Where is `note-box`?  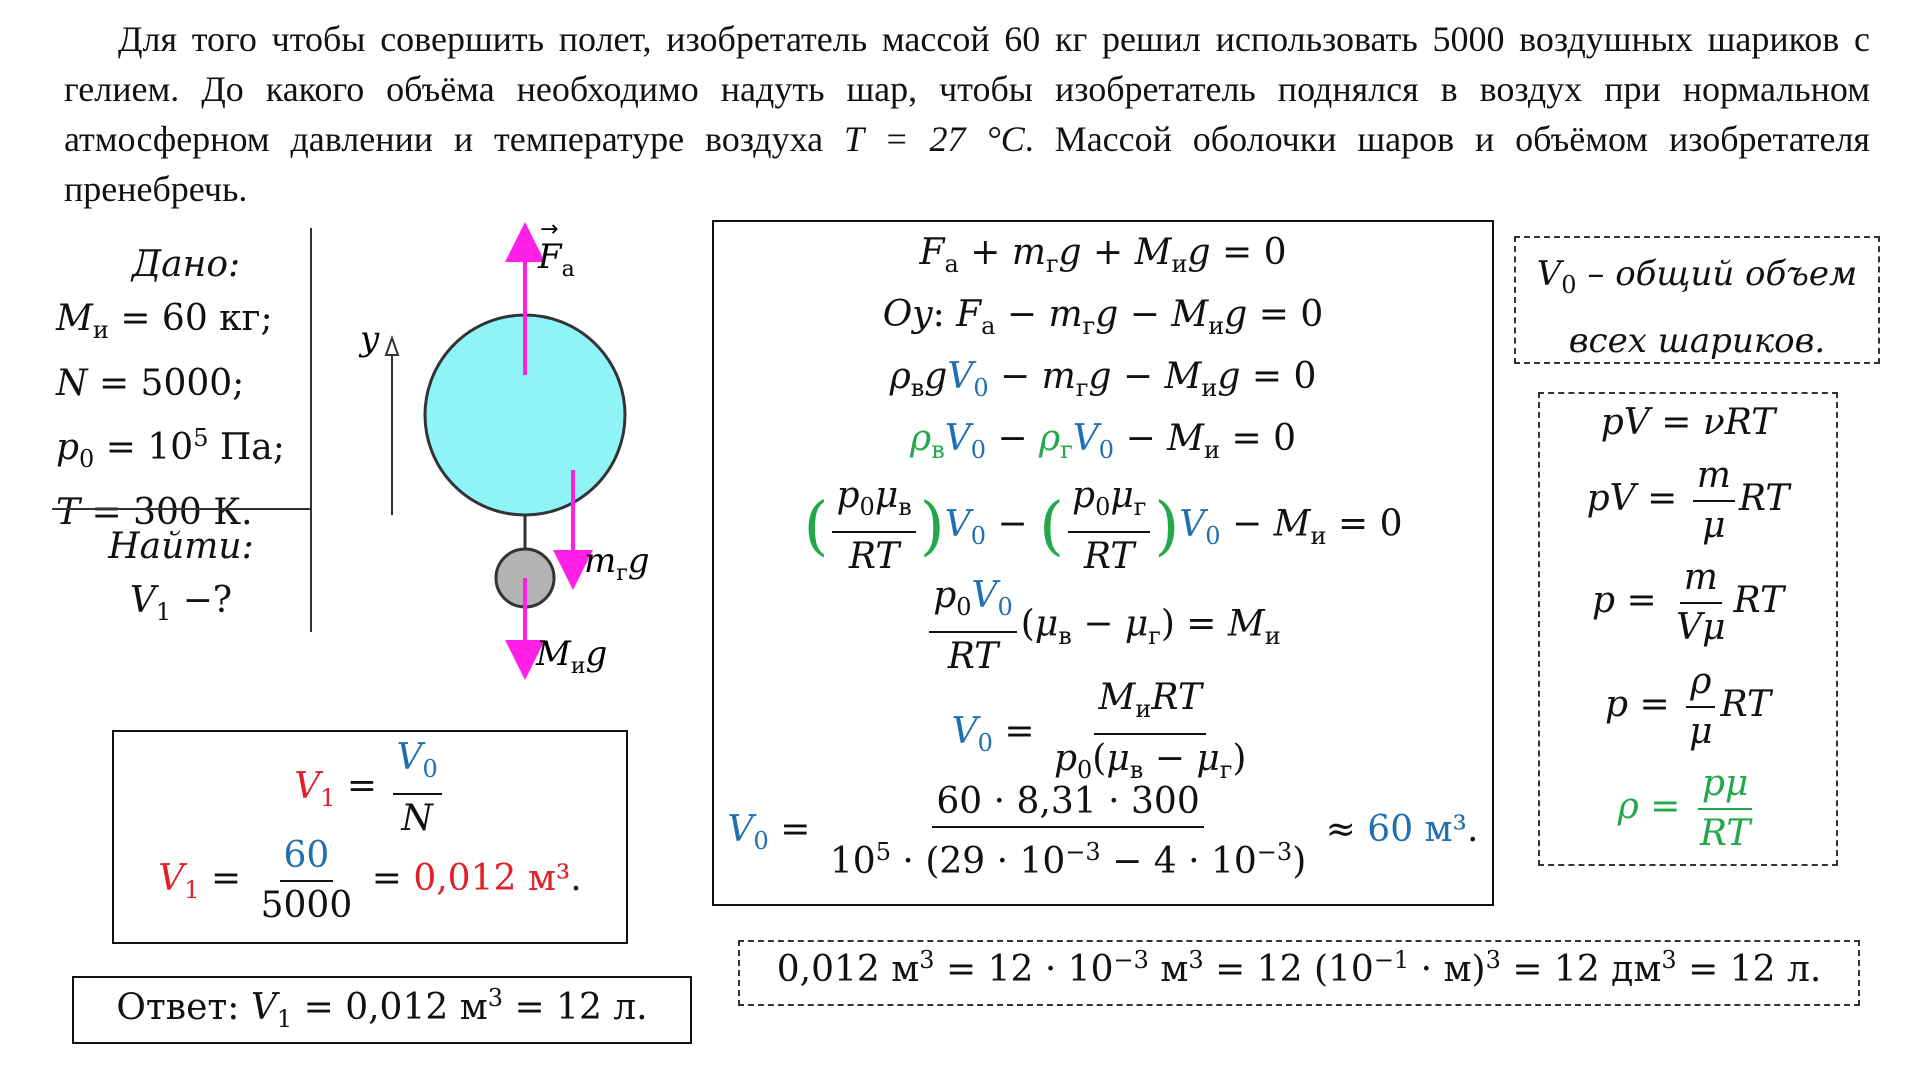
note-box is located at coordinates (1697, 300).